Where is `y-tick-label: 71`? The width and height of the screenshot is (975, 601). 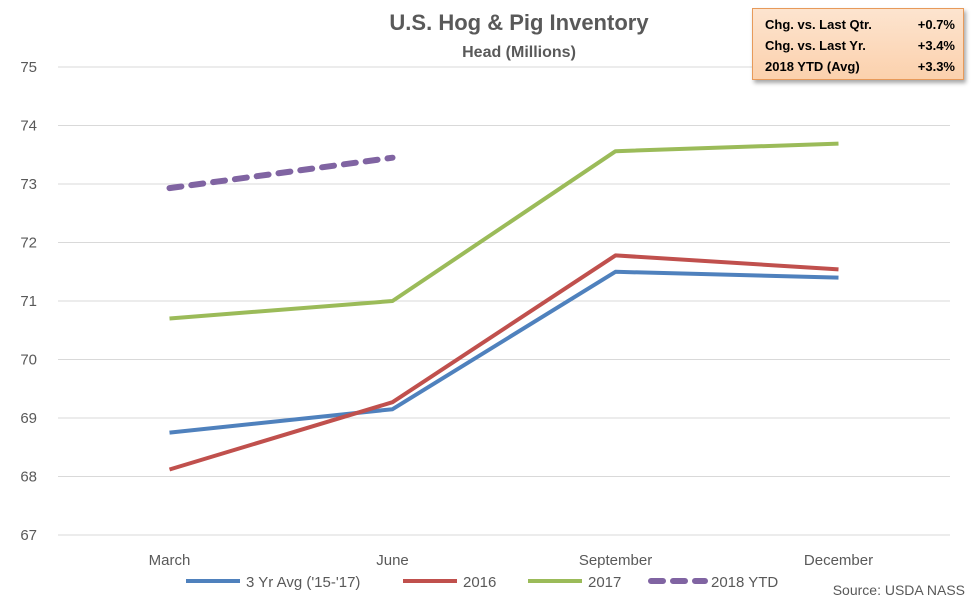 y-tick-label: 71 is located at coordinates (28, 301).